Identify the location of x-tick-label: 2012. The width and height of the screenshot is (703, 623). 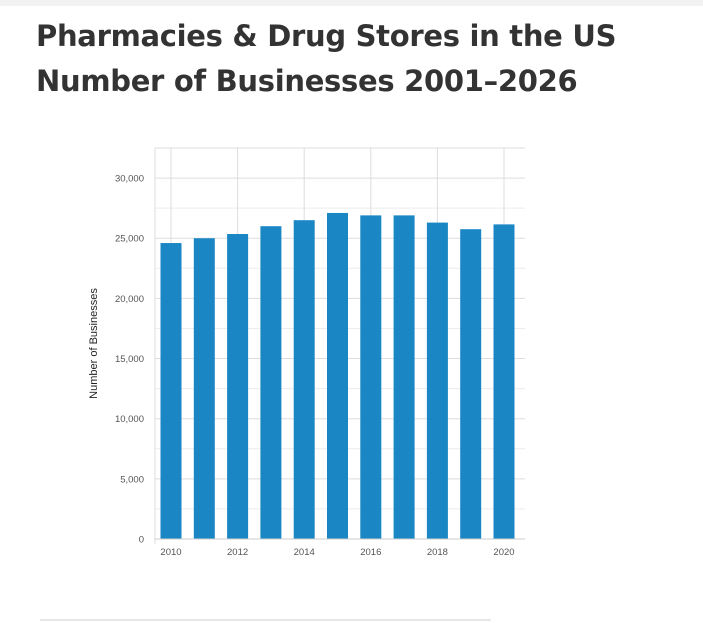
(237, 552).